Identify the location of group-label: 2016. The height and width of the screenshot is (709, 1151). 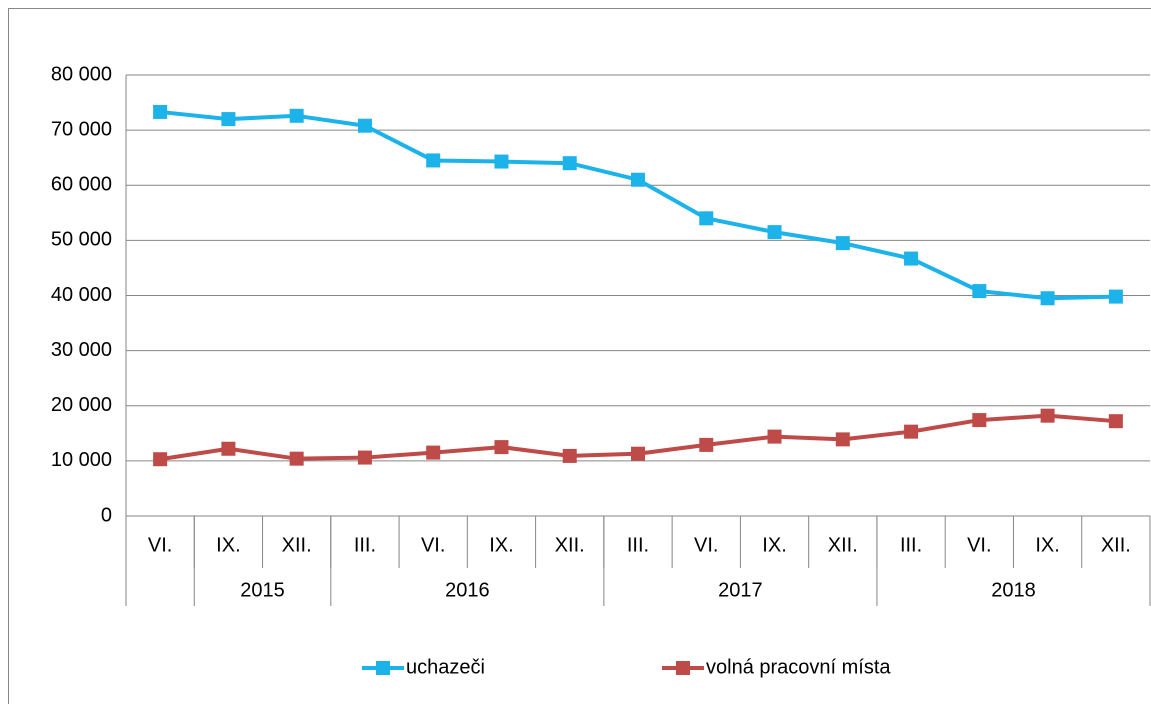
(467, 590).